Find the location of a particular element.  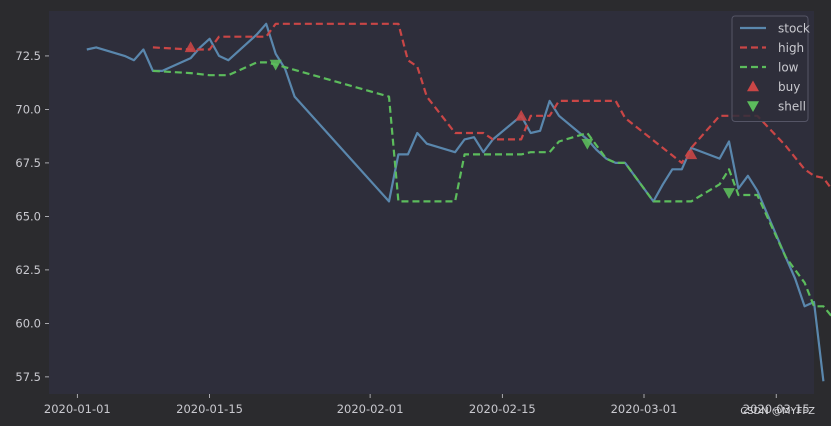

legend-swatch-buy is located at coordinates (753, 86).